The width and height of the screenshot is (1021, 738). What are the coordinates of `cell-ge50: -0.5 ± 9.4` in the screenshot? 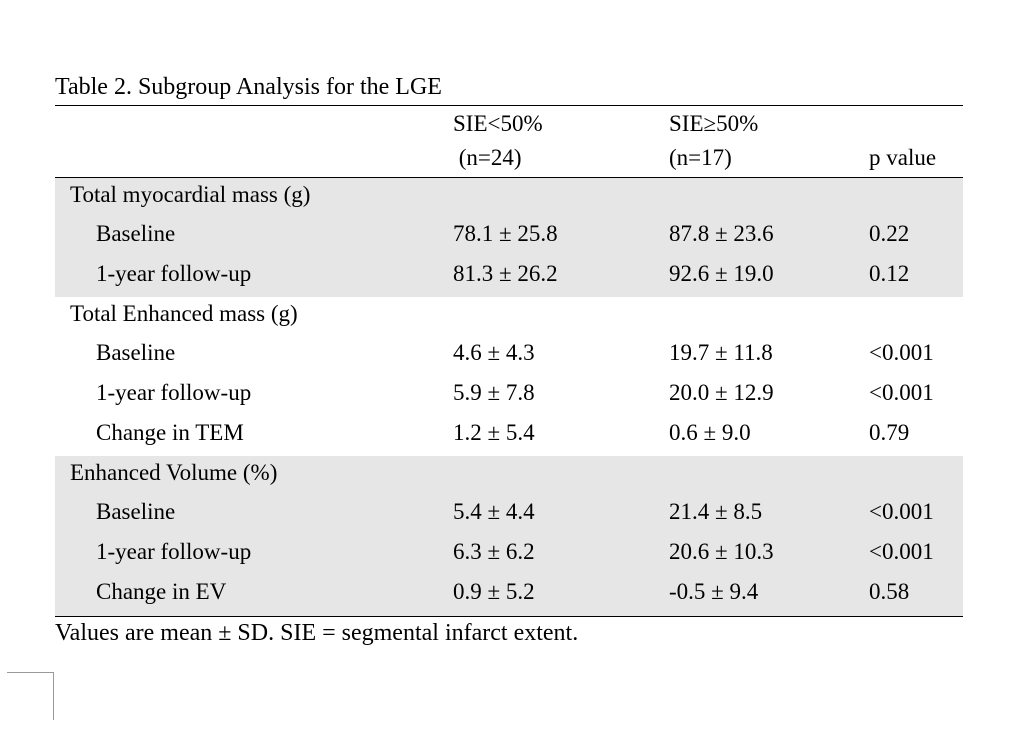 It's located at (714, 591).